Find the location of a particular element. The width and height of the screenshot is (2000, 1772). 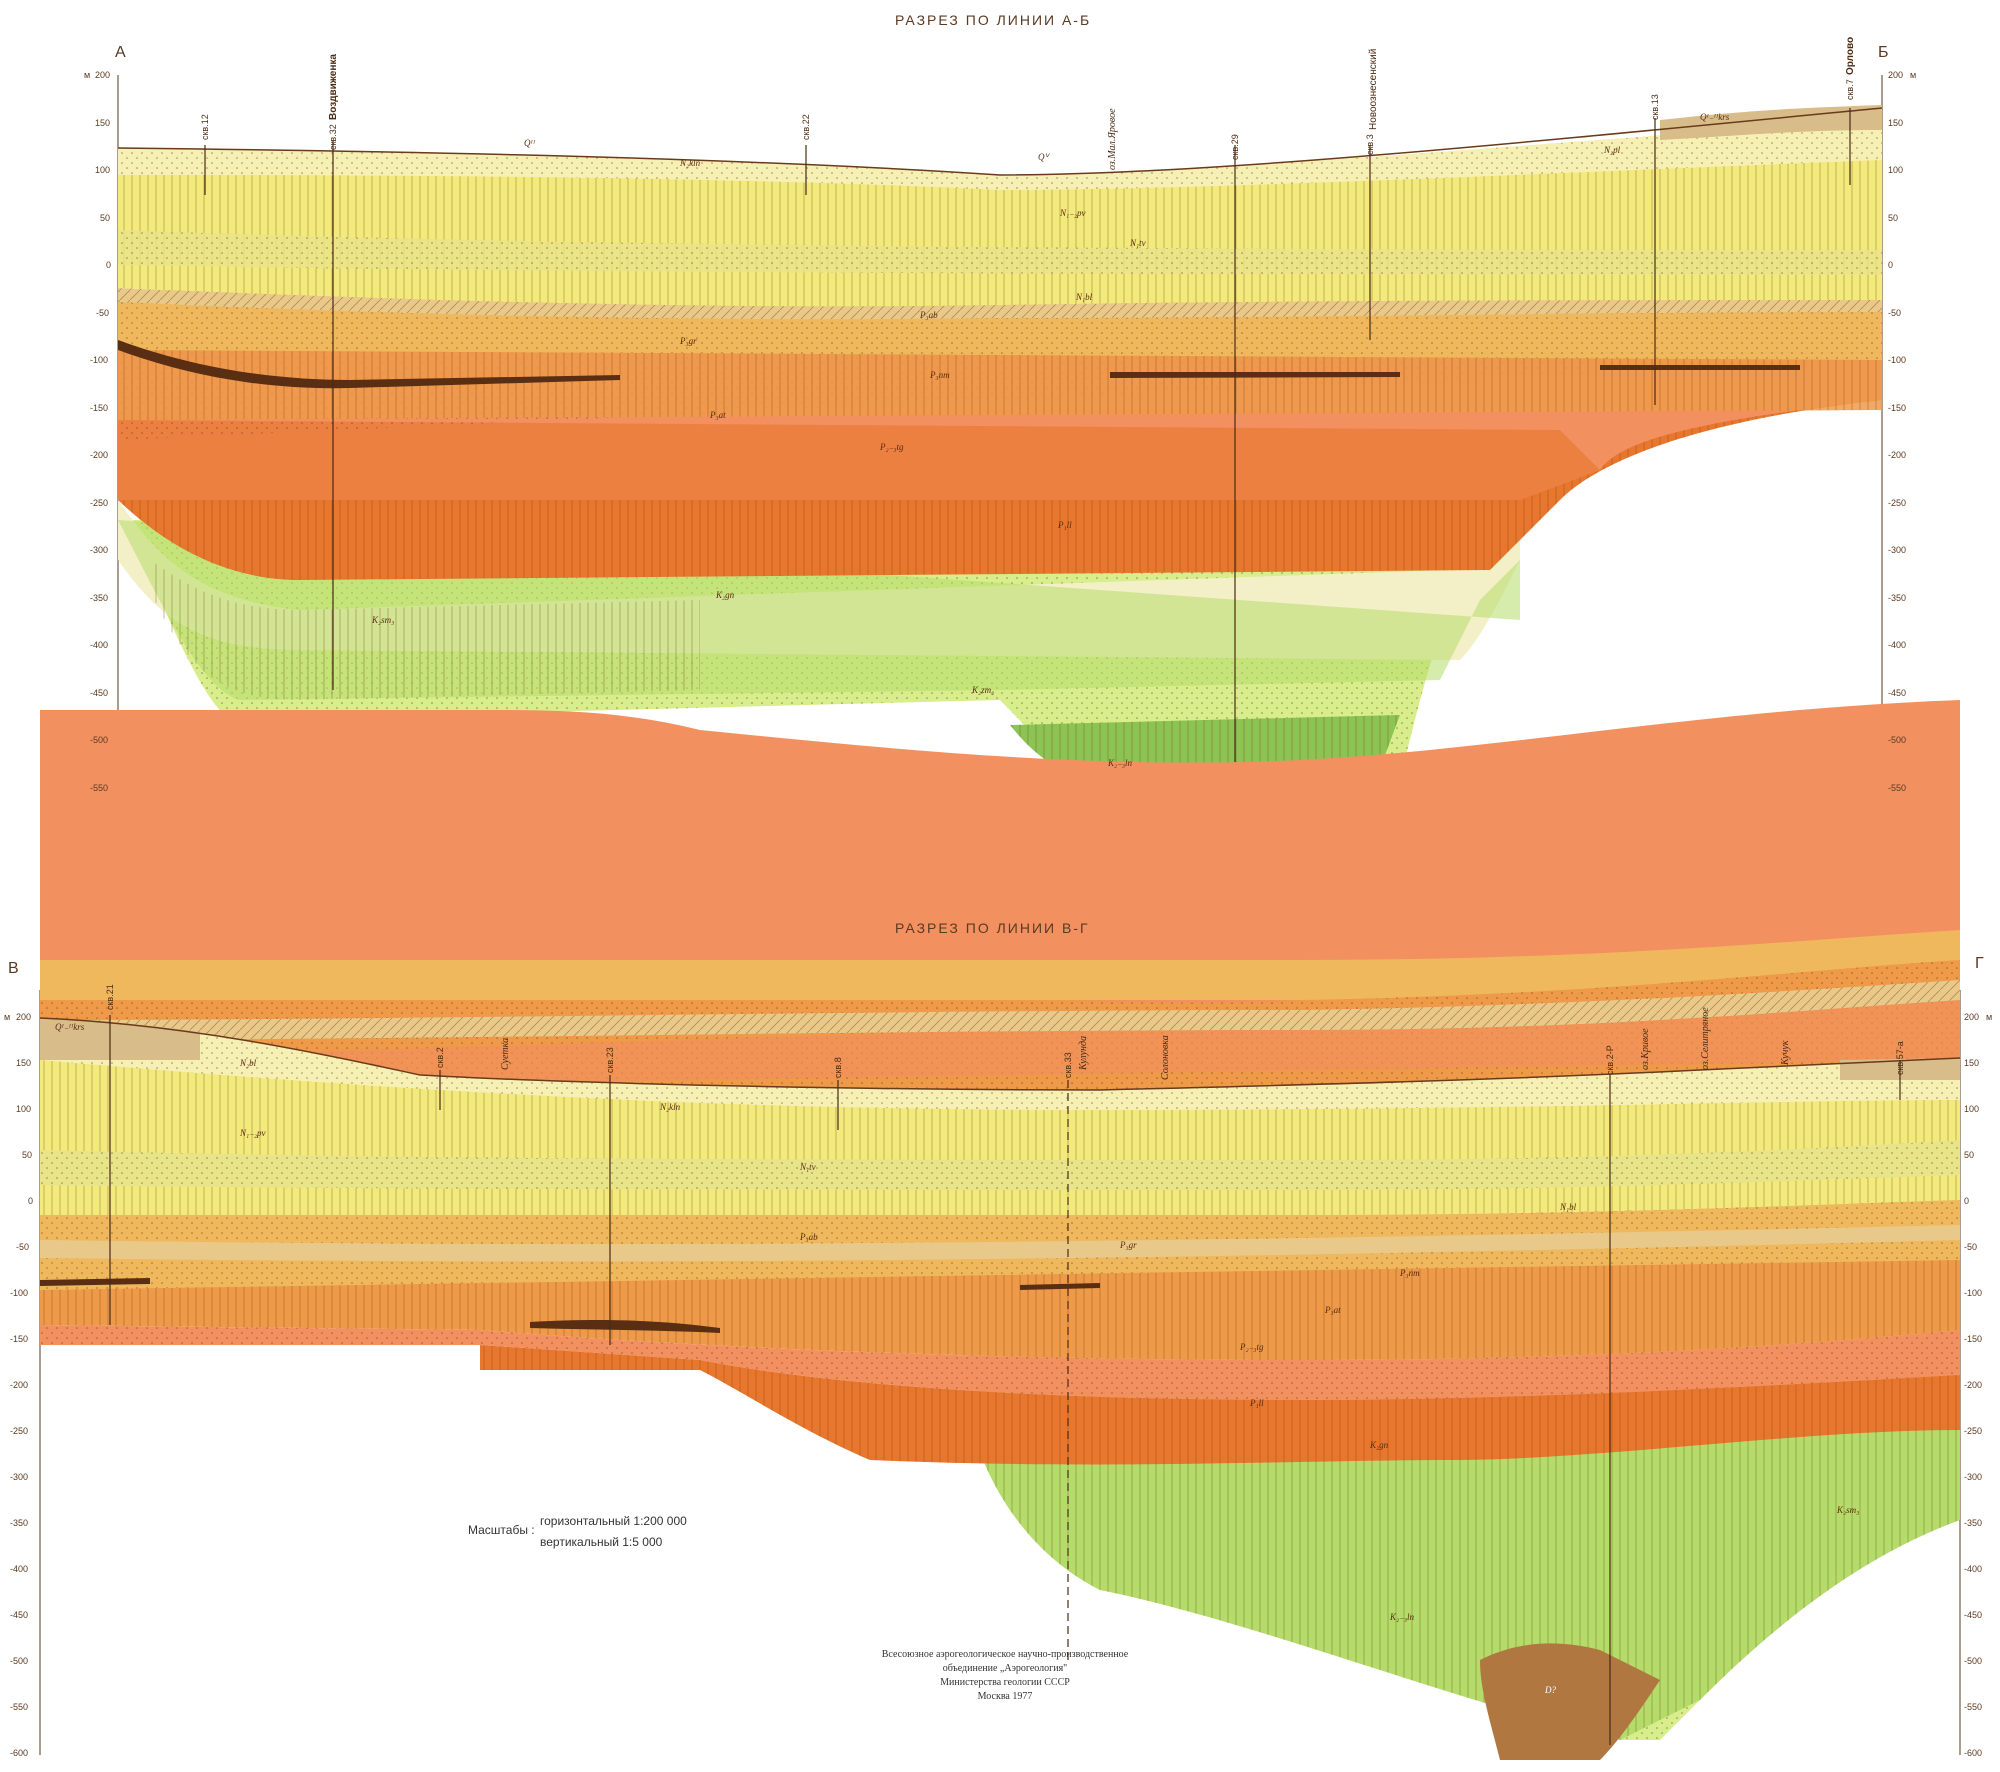

s1-rtick: -450 is located at coordinates (1897, 693).